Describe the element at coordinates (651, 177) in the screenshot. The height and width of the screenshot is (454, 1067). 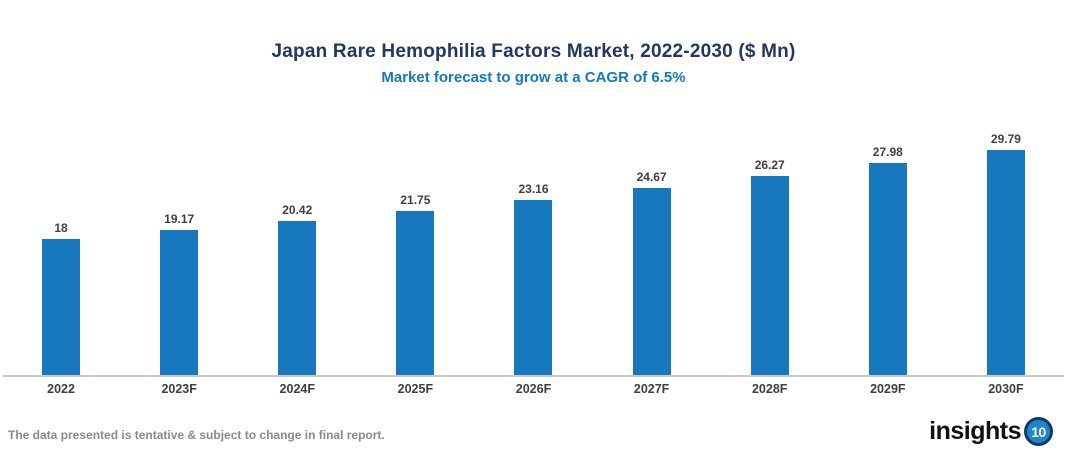
I see `bar-value-label: 24.67` at that location.